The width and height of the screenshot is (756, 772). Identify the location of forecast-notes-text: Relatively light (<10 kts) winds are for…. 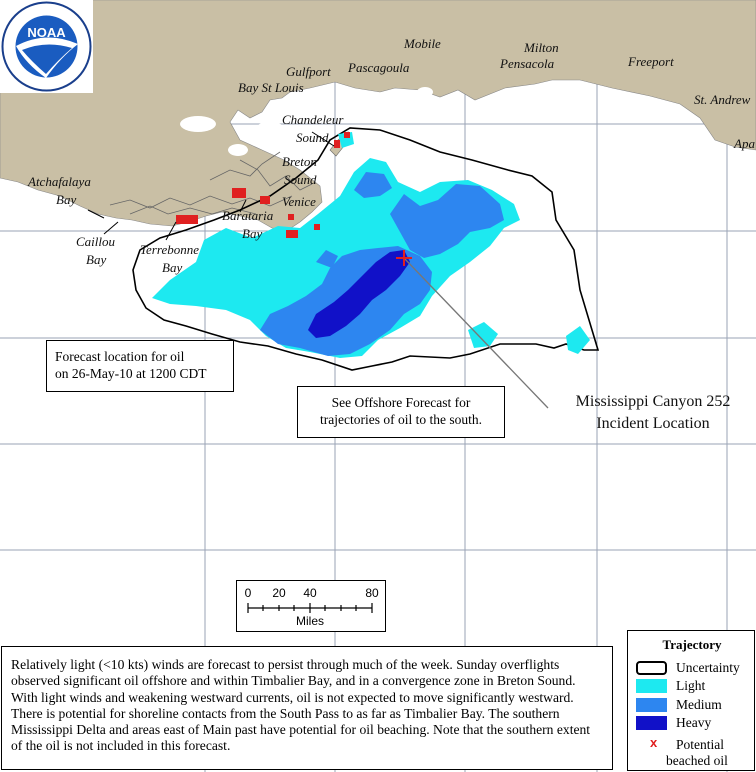
(301, 705).